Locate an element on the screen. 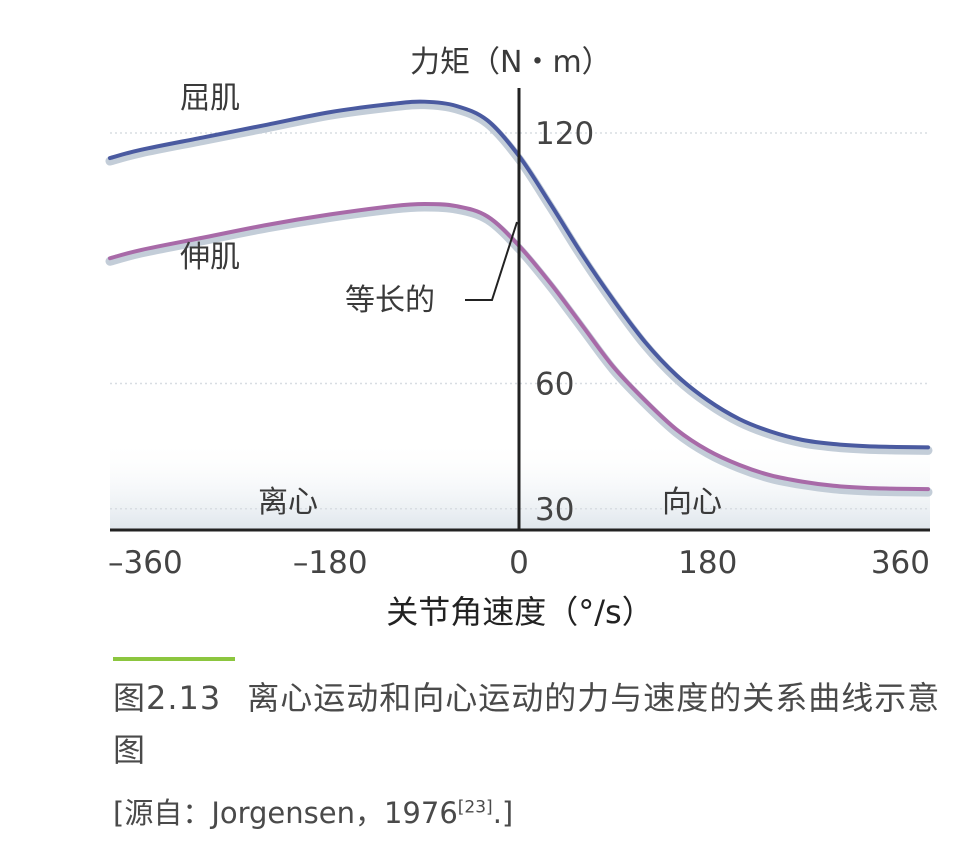 Image resolution: width=978 pixels, height=859 pixels. x-tick-labels: –360 –180 0 180 360 is located at coordinates (519, 563).